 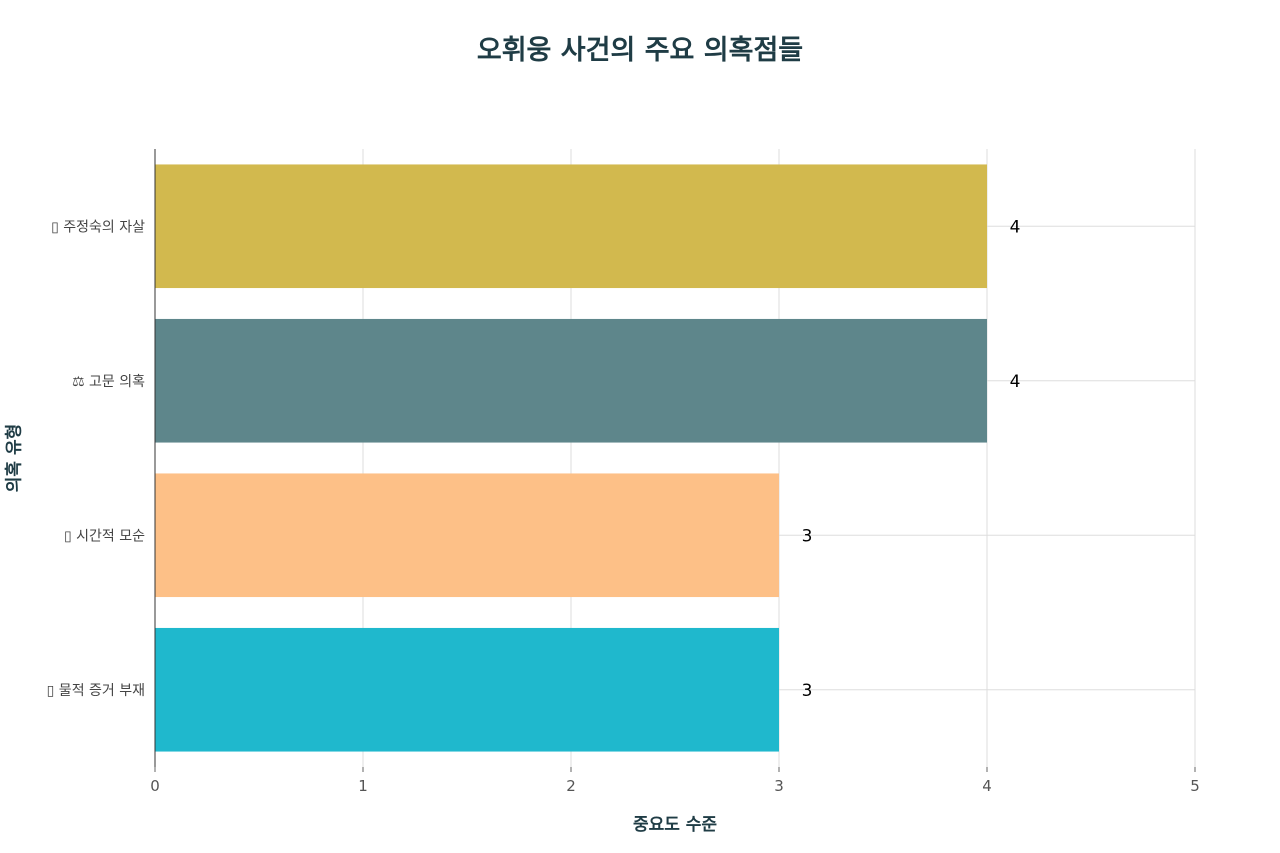 What do you see at coordinates (571, 786) in the screenshot?
I see `x-tick-label: 2` at bounding box center [571, 786].